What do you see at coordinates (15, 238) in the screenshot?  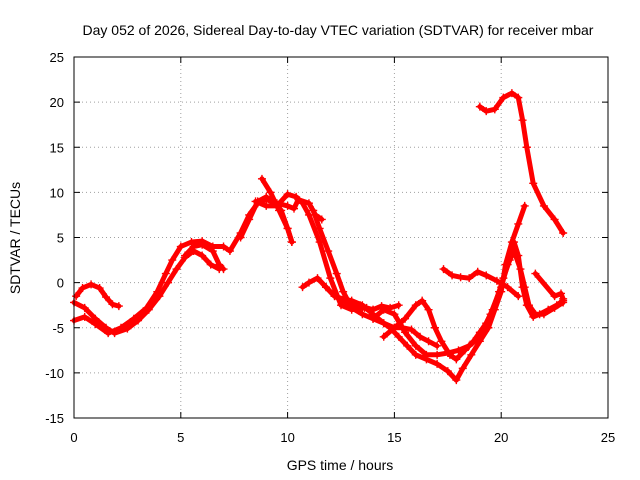 I see `y-axis-label: SDTVAR / TECUs` at bounding box center [15, 238].